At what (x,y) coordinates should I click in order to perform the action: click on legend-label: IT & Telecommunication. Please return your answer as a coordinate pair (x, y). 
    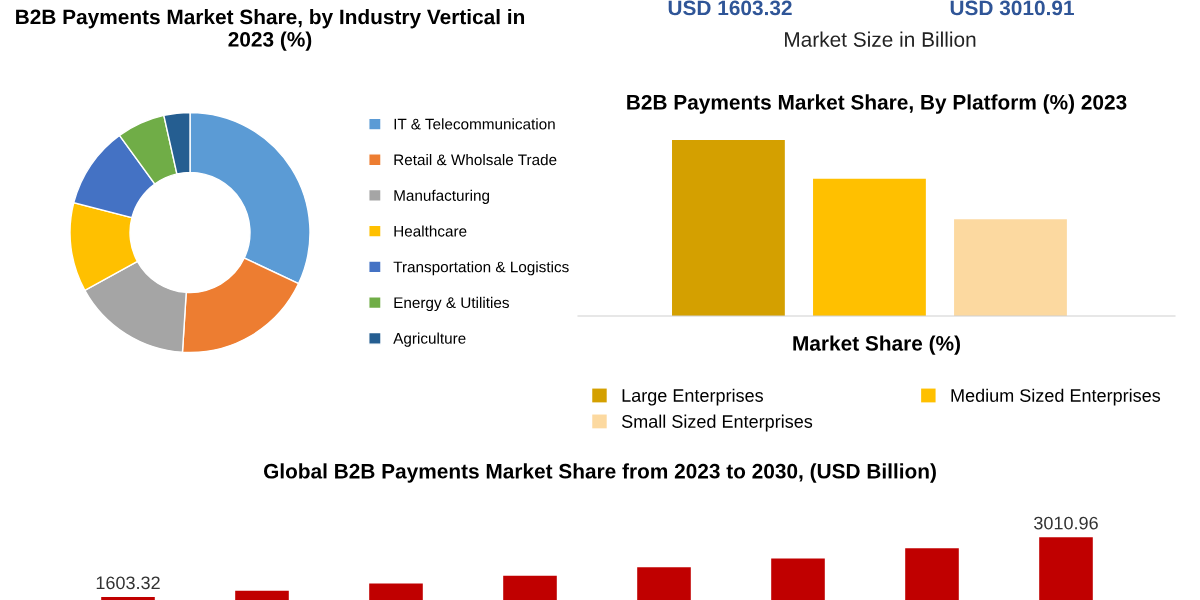
    Looking at the image, I should click on (474, 124).